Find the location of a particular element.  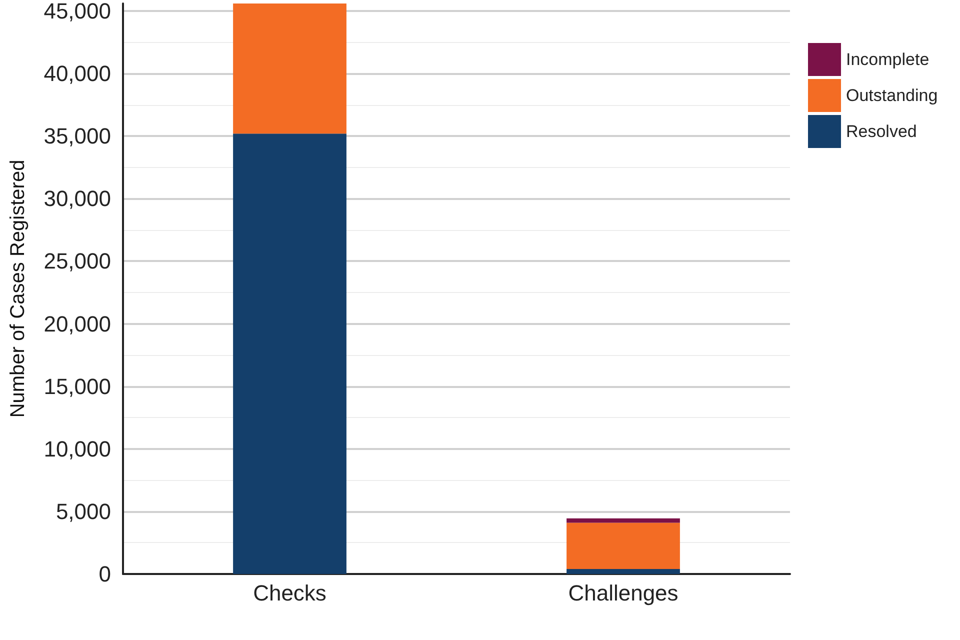

y-tick-label: 40,000 is located at coordinates (77, 73).